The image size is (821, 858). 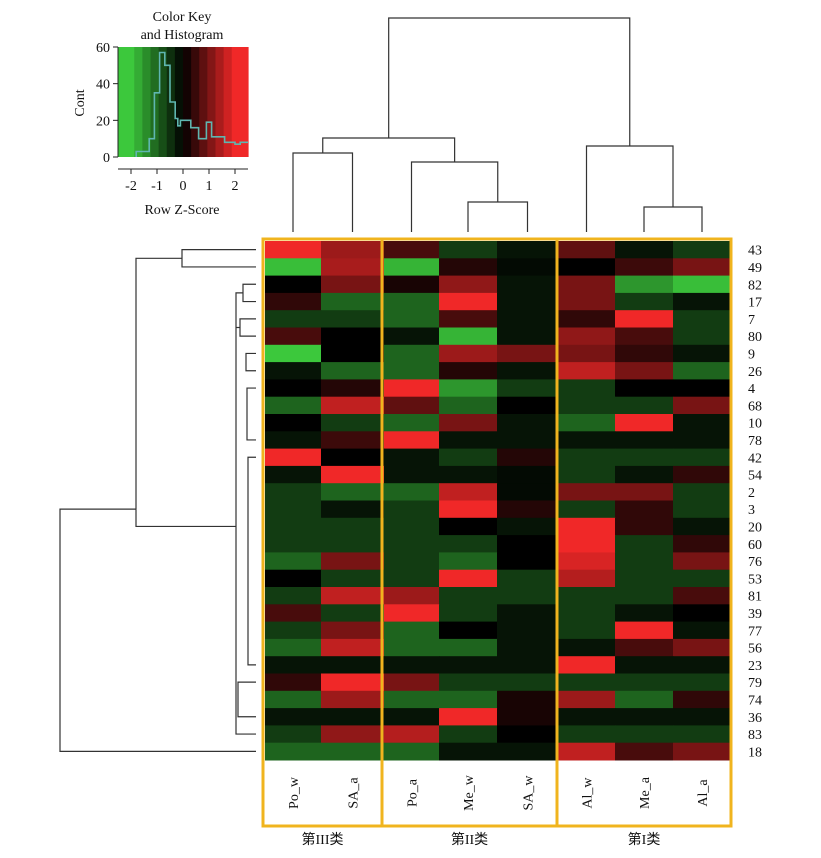 What do you see at coordinates (157, 500) in the screenshot?
I see `row-dendrogram` at bounding box center [157, 500].